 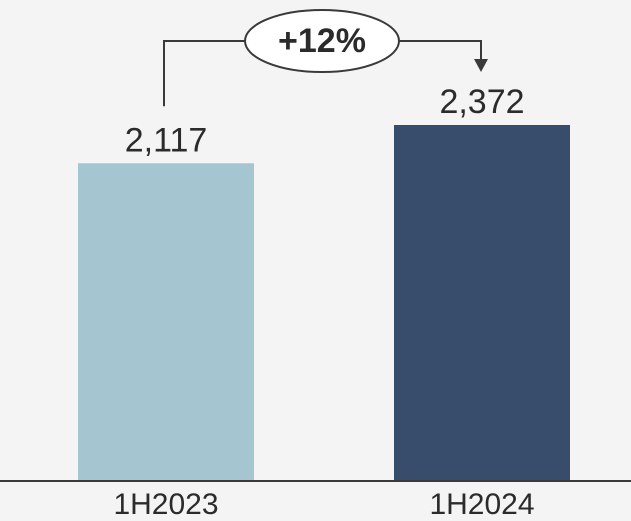 What do you see at coordinates (481, 65) in the screenshot?
I see `arrow-down-icon` at bounding box center [481, 65].